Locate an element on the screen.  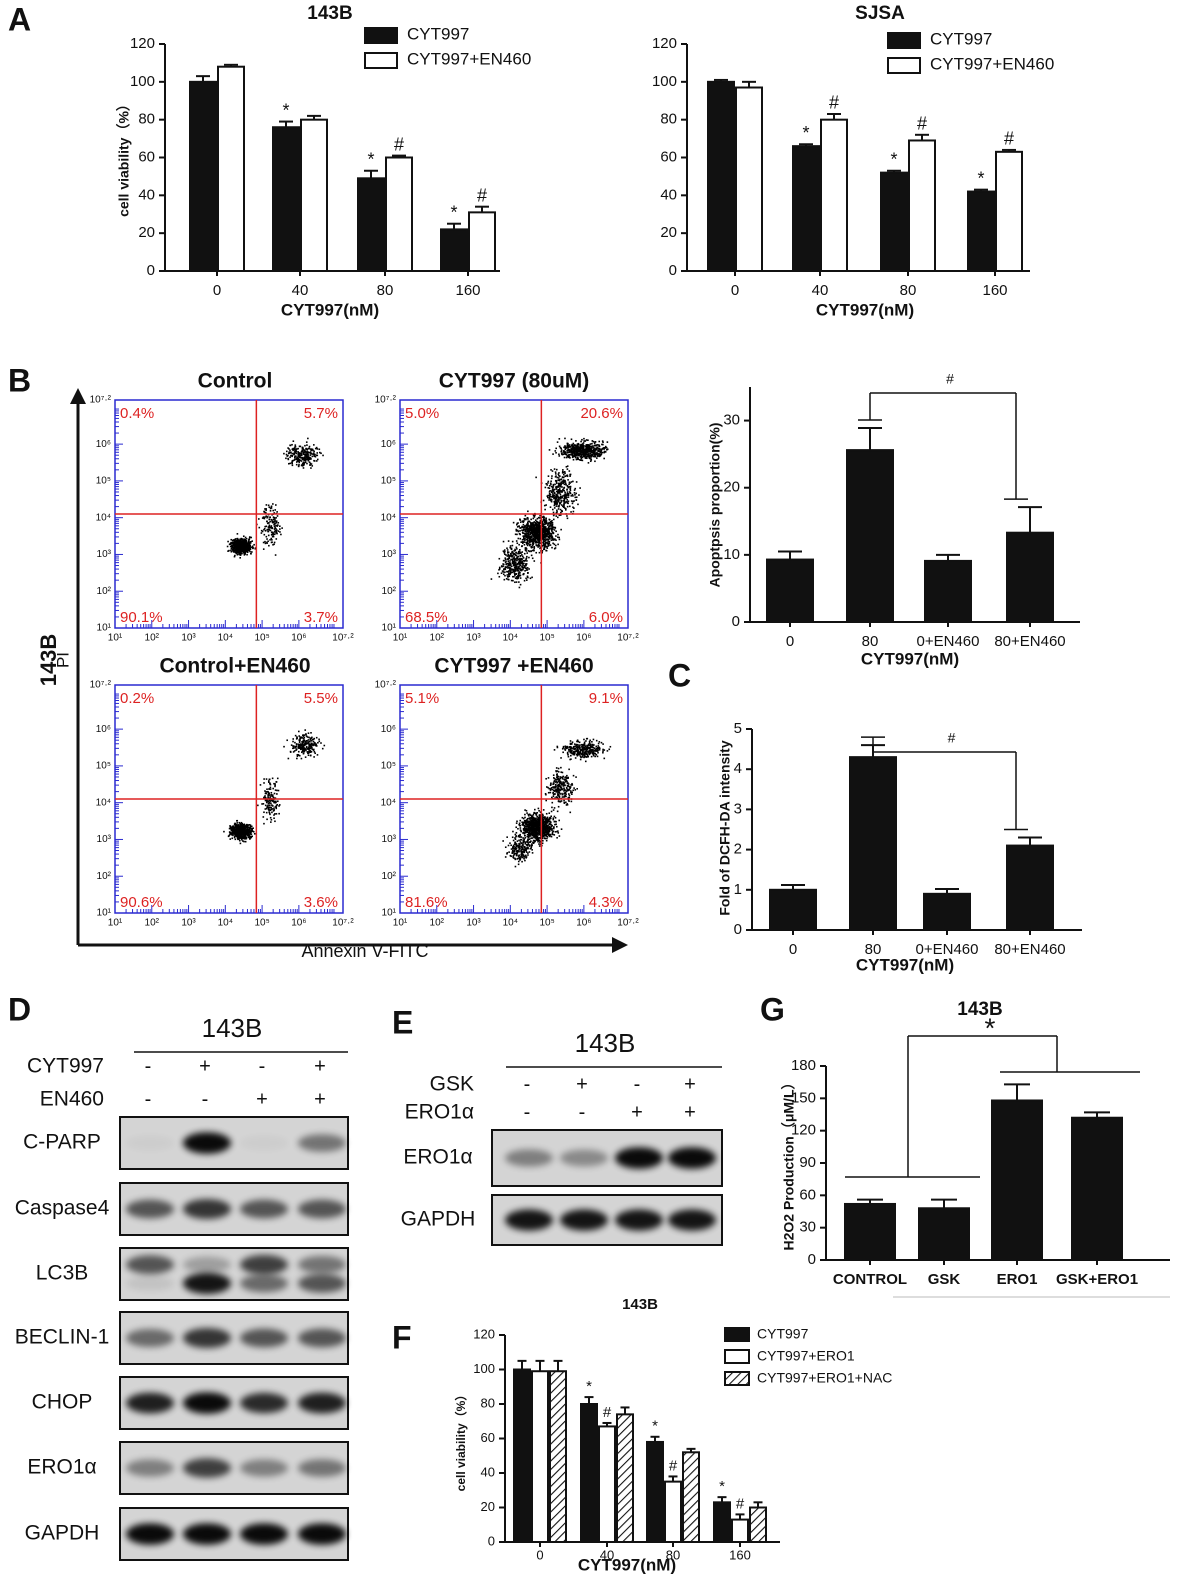
bracket-label: # is located at coordinates (950, 379).